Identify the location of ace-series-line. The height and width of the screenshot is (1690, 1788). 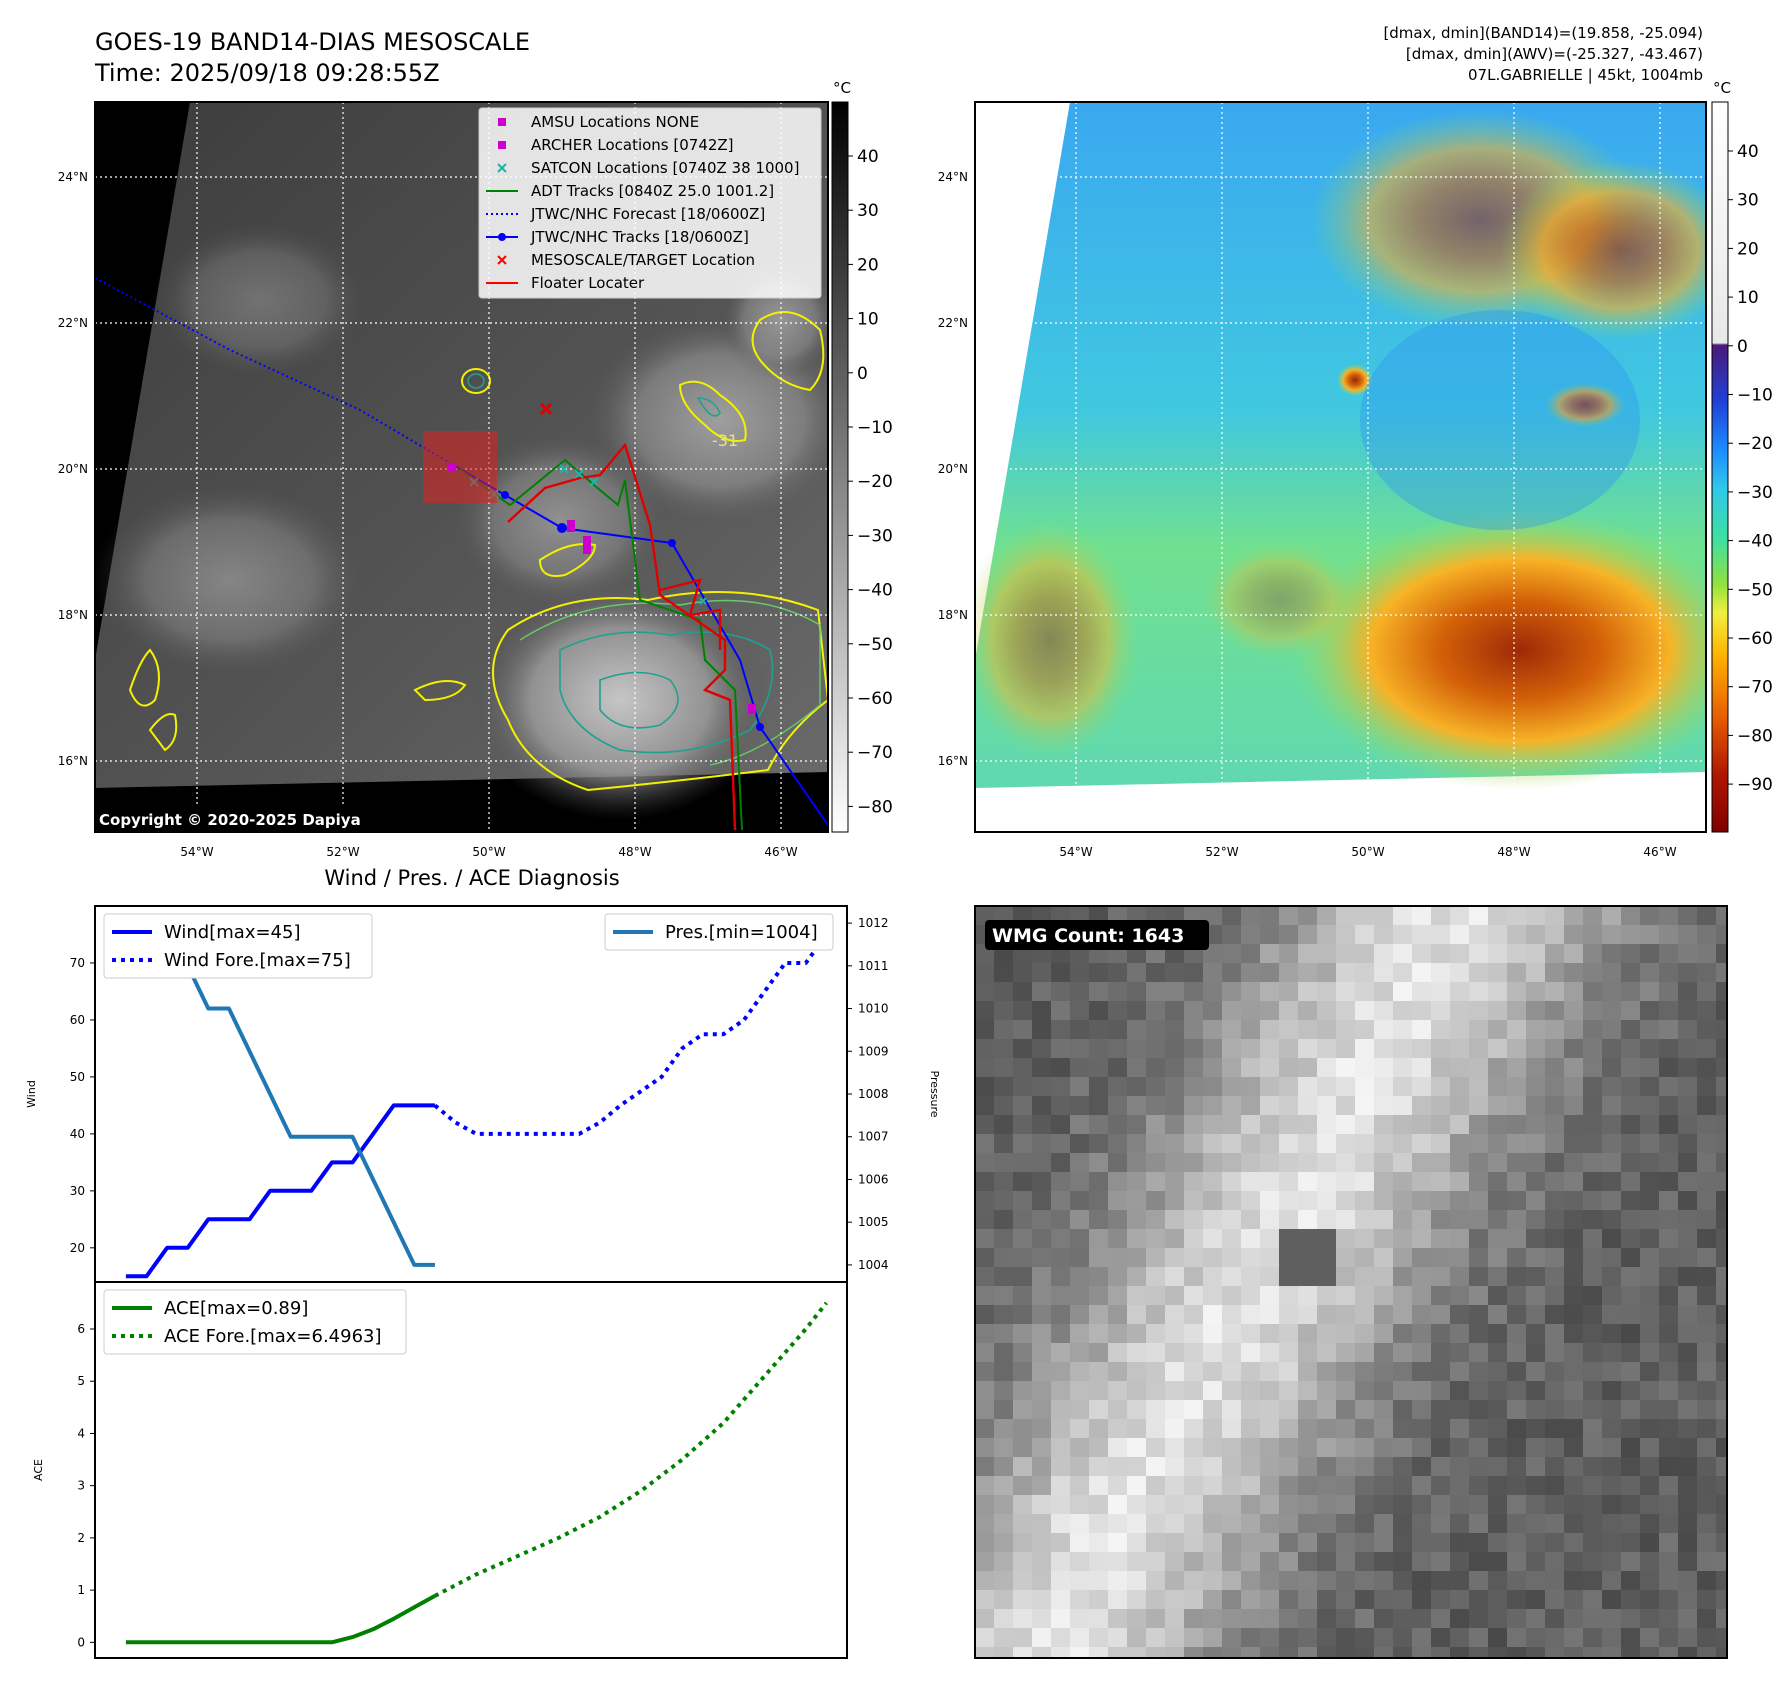
(280, 1619).